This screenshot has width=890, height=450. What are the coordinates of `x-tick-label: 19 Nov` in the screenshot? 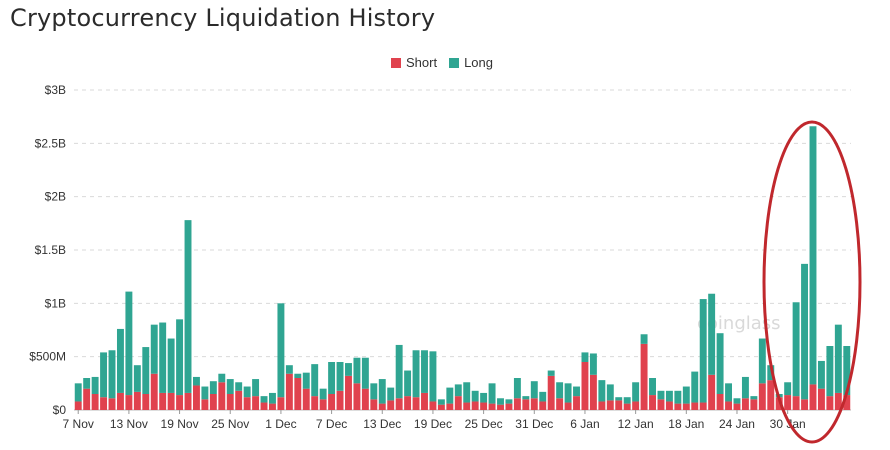 It's located at (180, 424).